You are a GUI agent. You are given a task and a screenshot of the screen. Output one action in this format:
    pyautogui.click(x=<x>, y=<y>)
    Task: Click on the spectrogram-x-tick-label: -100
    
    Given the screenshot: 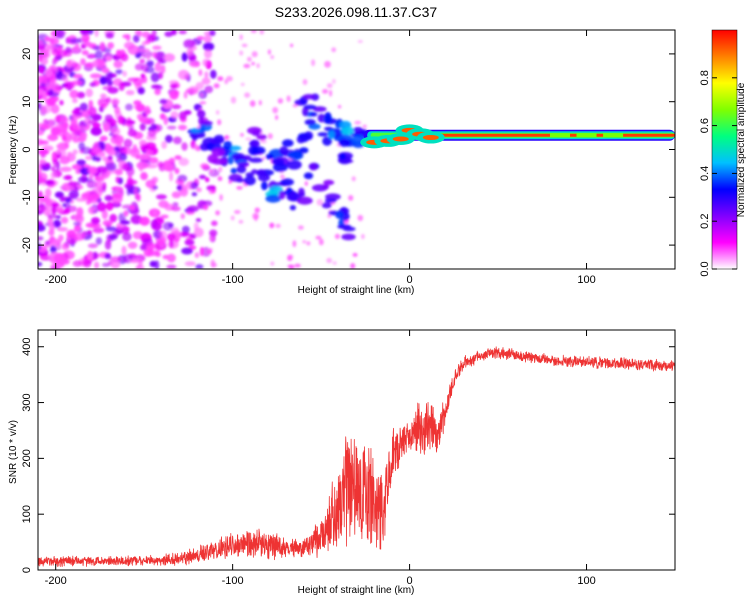 What is the action you would take?
    pyautogui.click(x=233, y=280)
    